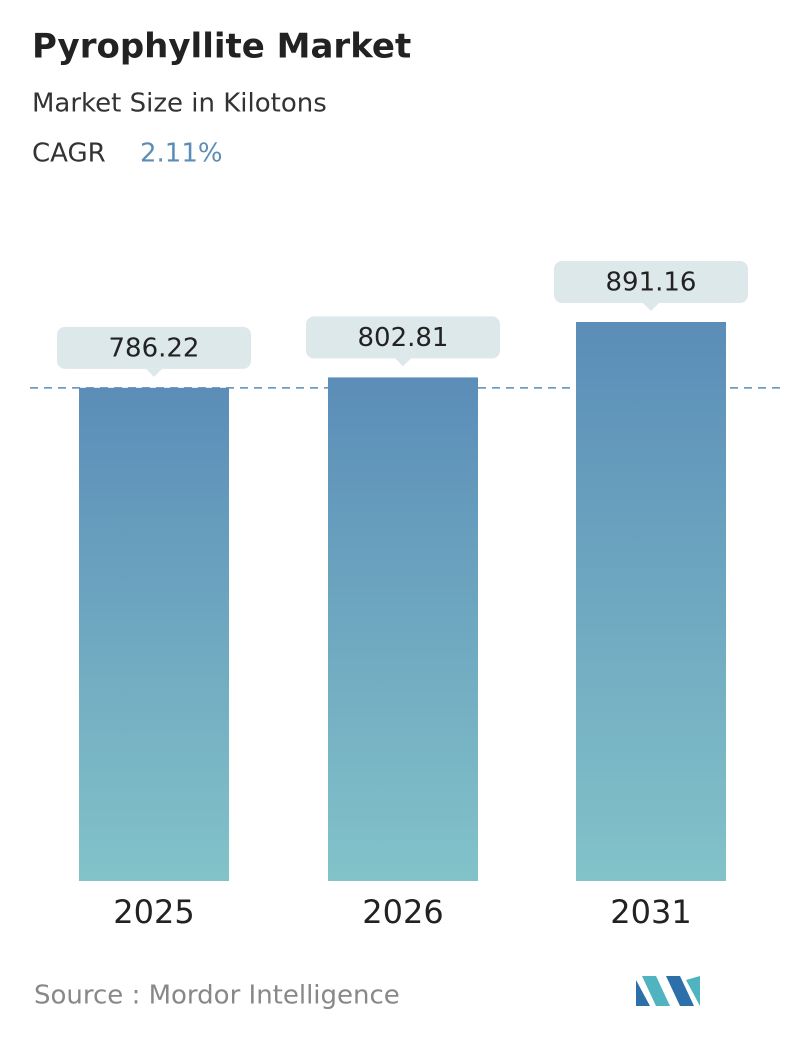 This screenshot has height=1038, width=796. Describe the element at coordinates (221, 47) in the screenshot. I see `chart-title: Pyrophyllite Market` at that location.